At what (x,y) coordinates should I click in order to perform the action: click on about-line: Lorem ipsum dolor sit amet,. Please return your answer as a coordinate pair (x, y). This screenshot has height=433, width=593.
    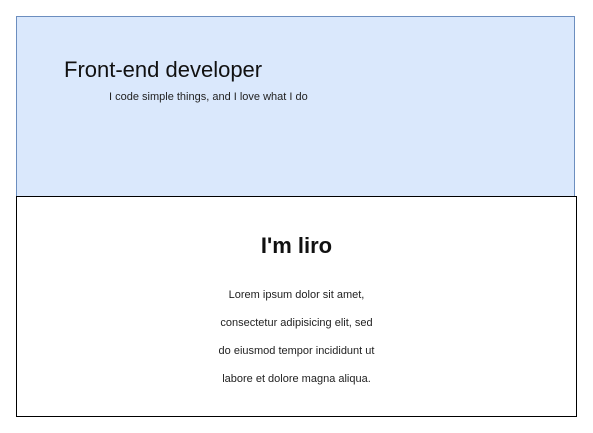
    Looking at the image, I should click on (296, 295).